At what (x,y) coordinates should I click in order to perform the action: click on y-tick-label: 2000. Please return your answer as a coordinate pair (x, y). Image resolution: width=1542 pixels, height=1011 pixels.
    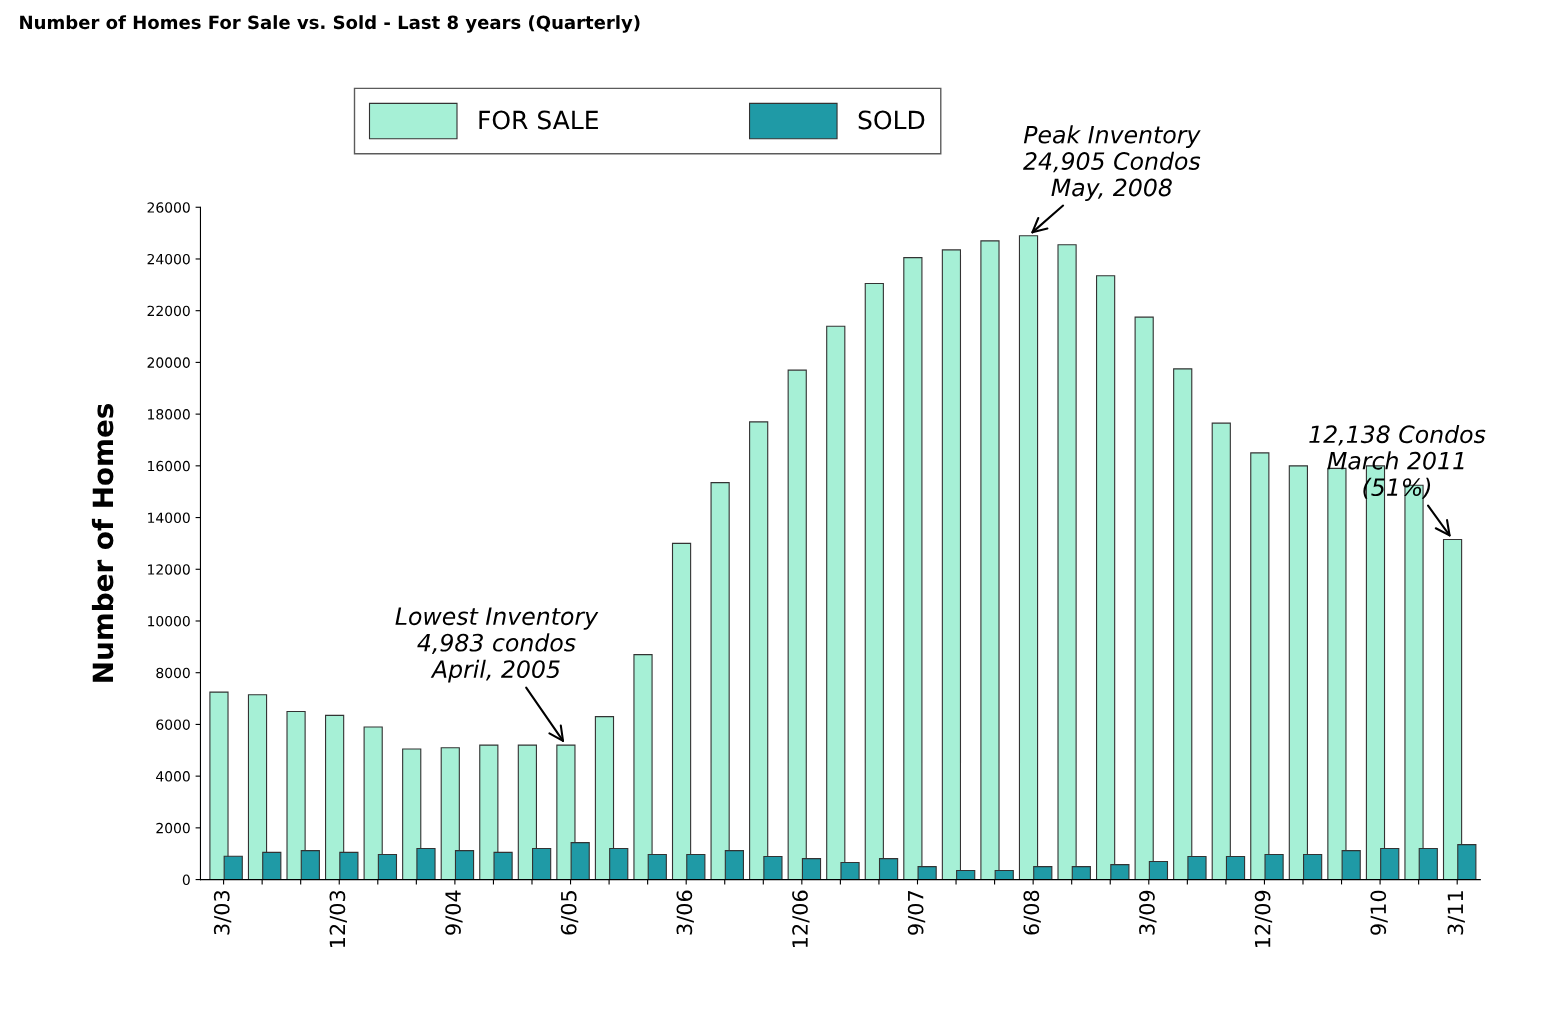
    Looking at the image, I should click on (173, 828).